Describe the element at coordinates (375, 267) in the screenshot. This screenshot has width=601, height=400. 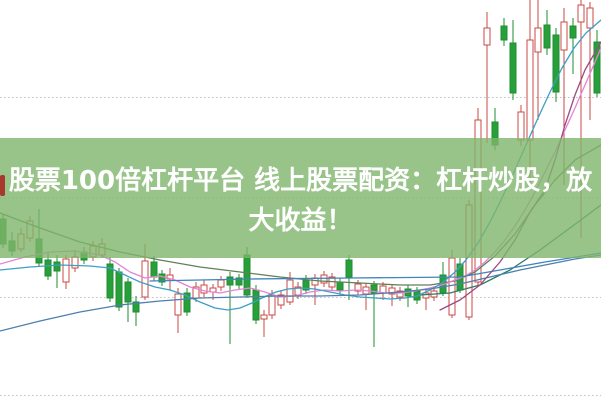
I see `ma-line-flat-blue` at that location.